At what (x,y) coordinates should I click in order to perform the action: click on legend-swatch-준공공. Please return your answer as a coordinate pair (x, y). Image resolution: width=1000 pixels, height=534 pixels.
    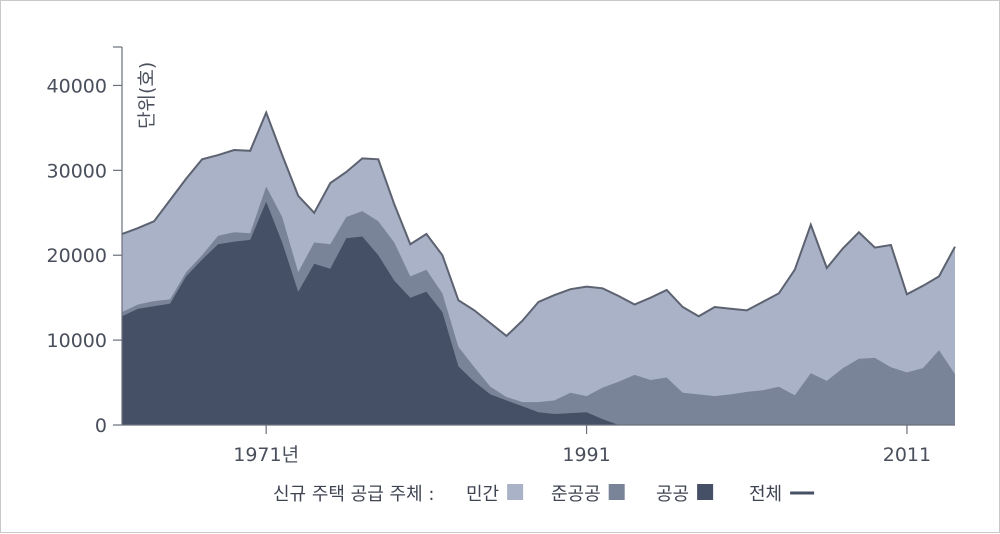
    Looking at the image, I should click on (616, 492).